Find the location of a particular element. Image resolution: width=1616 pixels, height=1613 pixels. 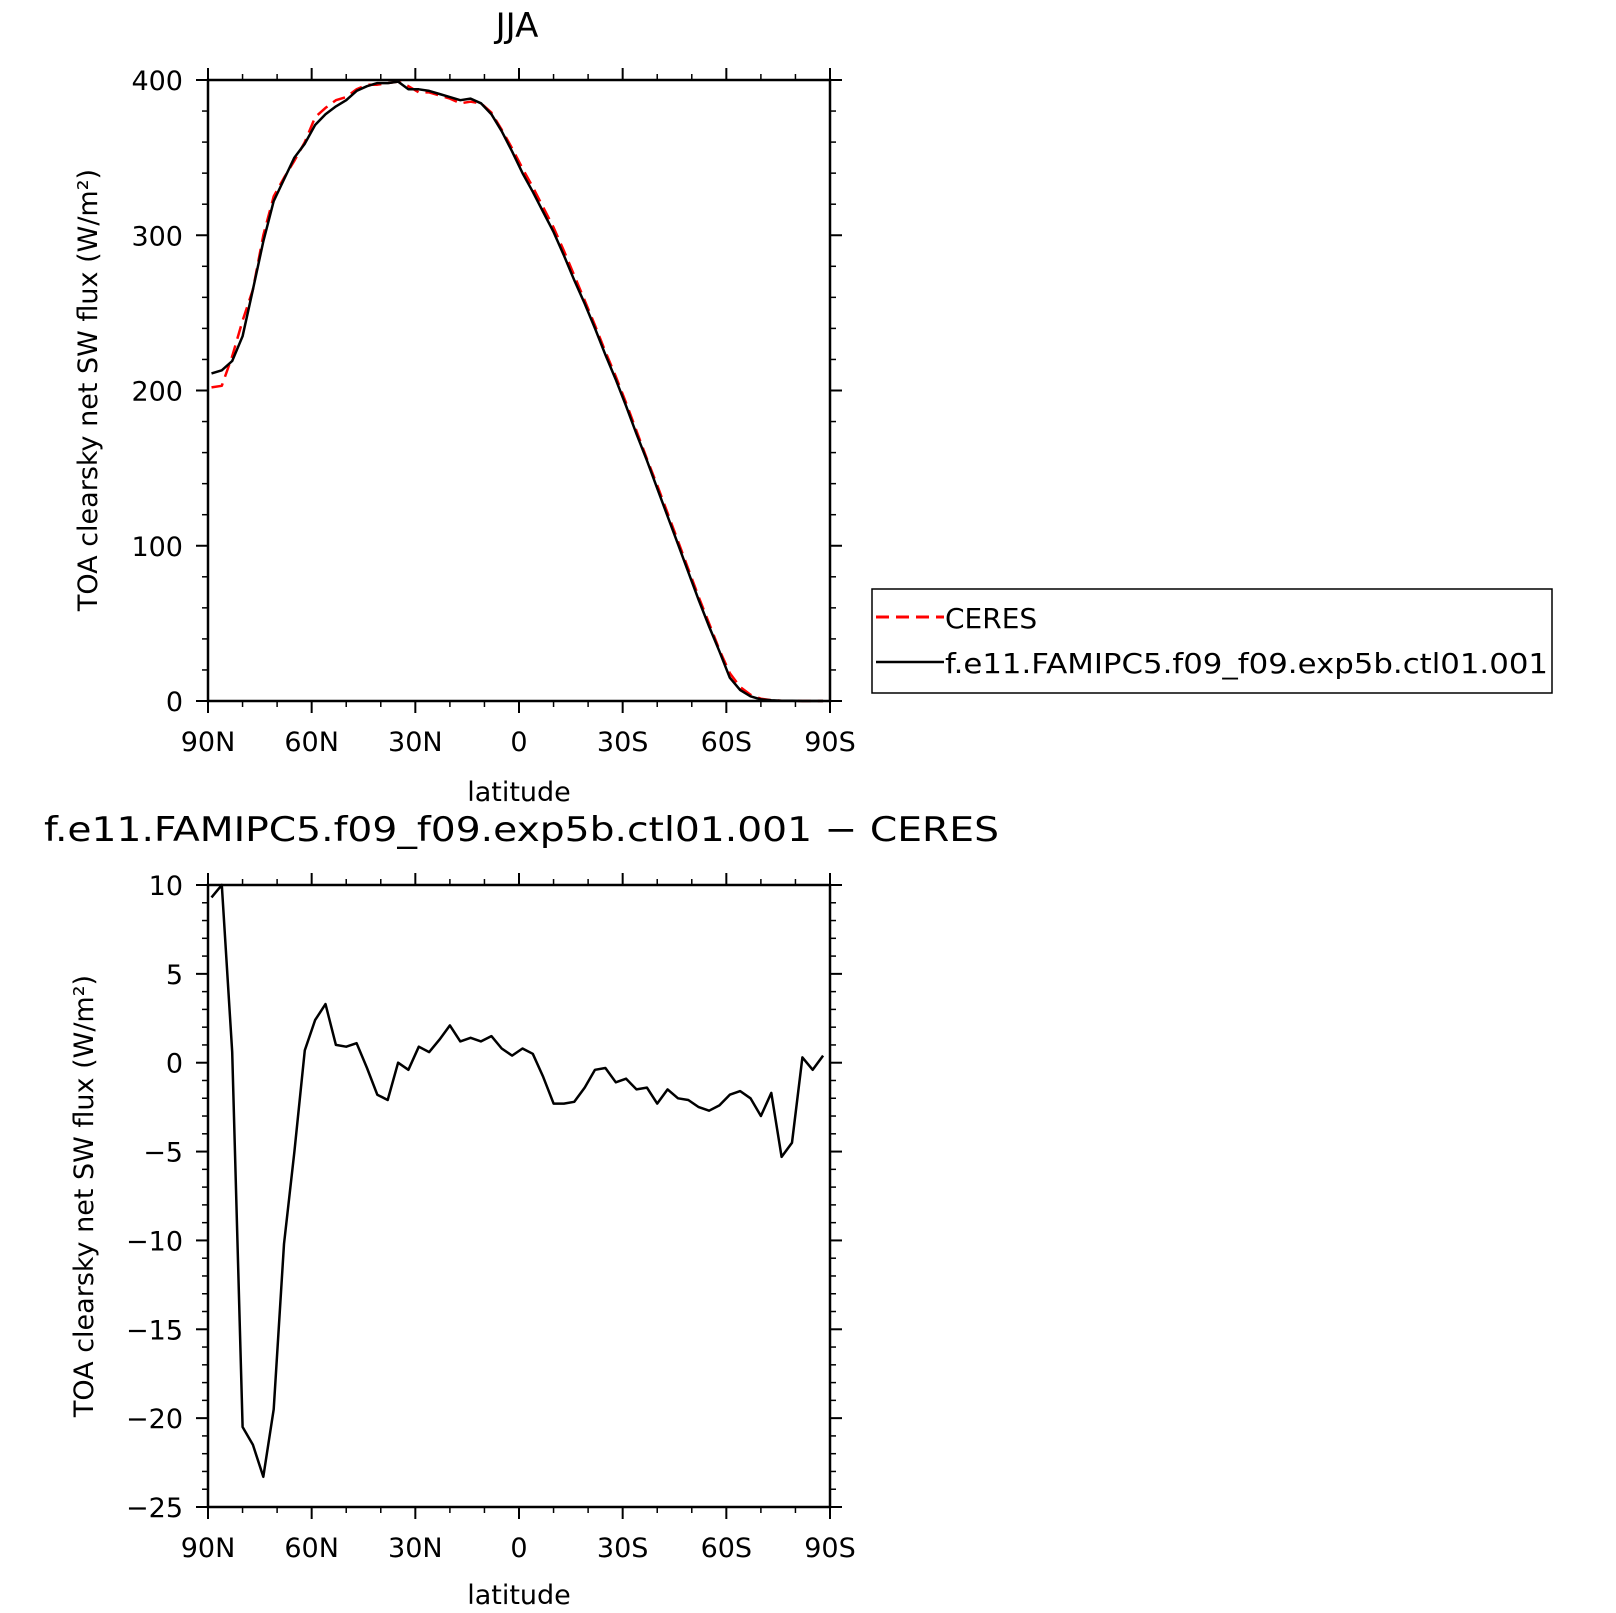

legend-box is located at coordinates (1212, 641).